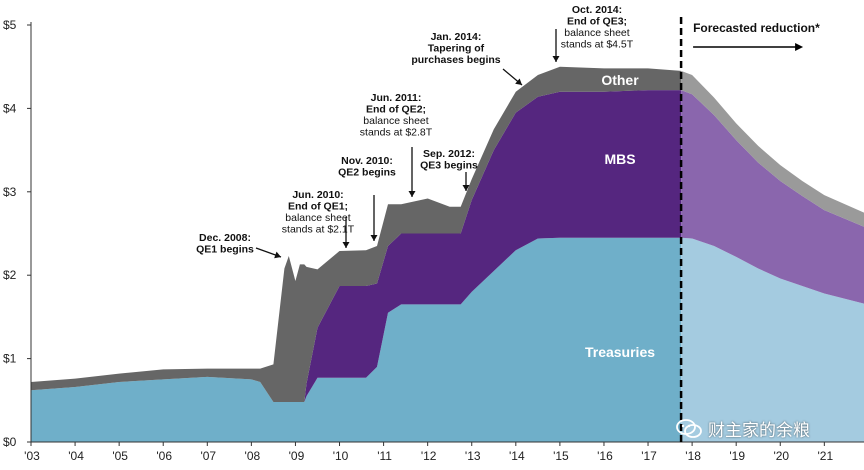  What do you see at coordinates (10, 359) in the screenshot?
I see `y-tick-label: $1` at bounding box center [10, 359].